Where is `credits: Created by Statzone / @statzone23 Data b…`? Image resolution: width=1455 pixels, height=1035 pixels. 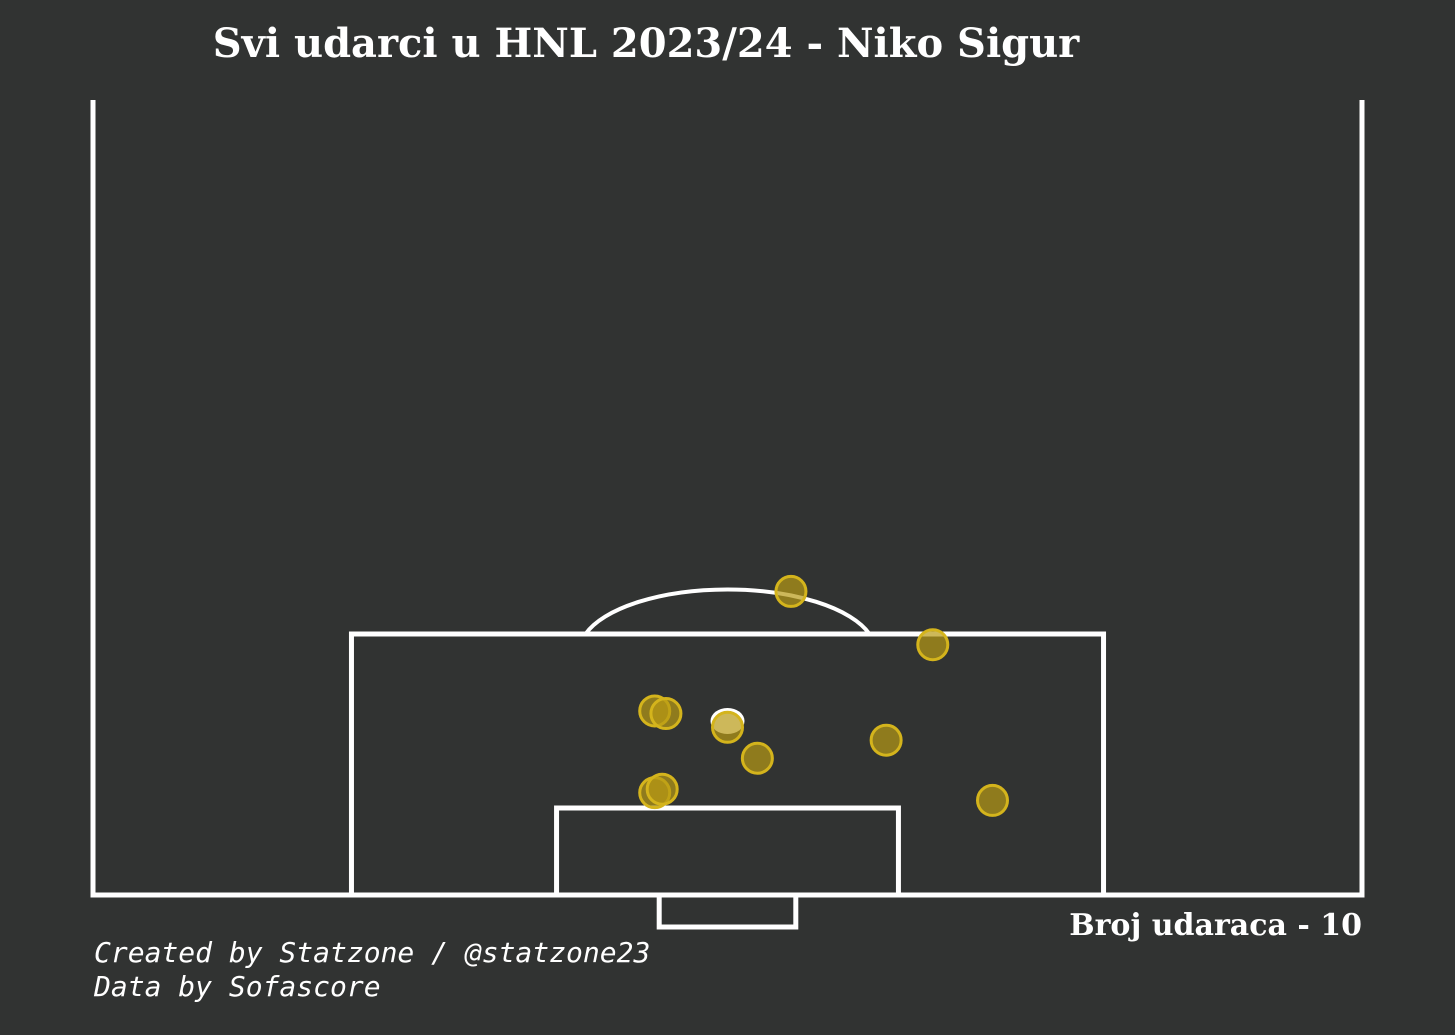
credits: Created by Statzone / @statzone23 Data b… is located at coordinates (372, 970).